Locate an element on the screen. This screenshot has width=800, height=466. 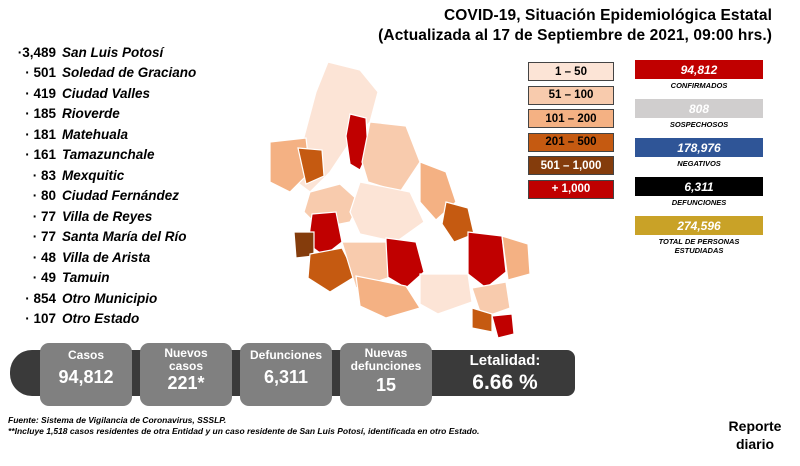
municipality-row: · 181 Matehuala is located at coordinates (114, 134).